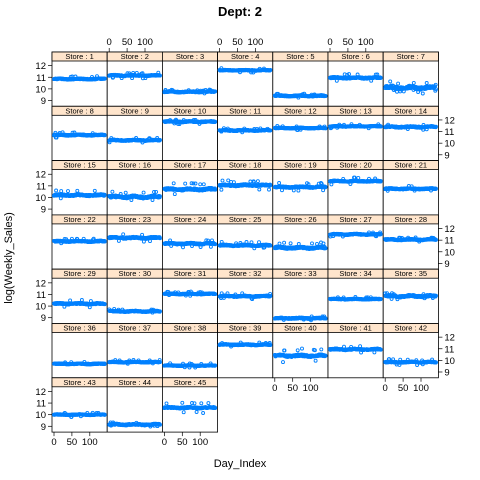 This screenshot has width=480, height=480. What do you see at coordinates (300, 273) in the screenshot?
I see `strip-label: Store : 33` at bounding box center [300, 273].